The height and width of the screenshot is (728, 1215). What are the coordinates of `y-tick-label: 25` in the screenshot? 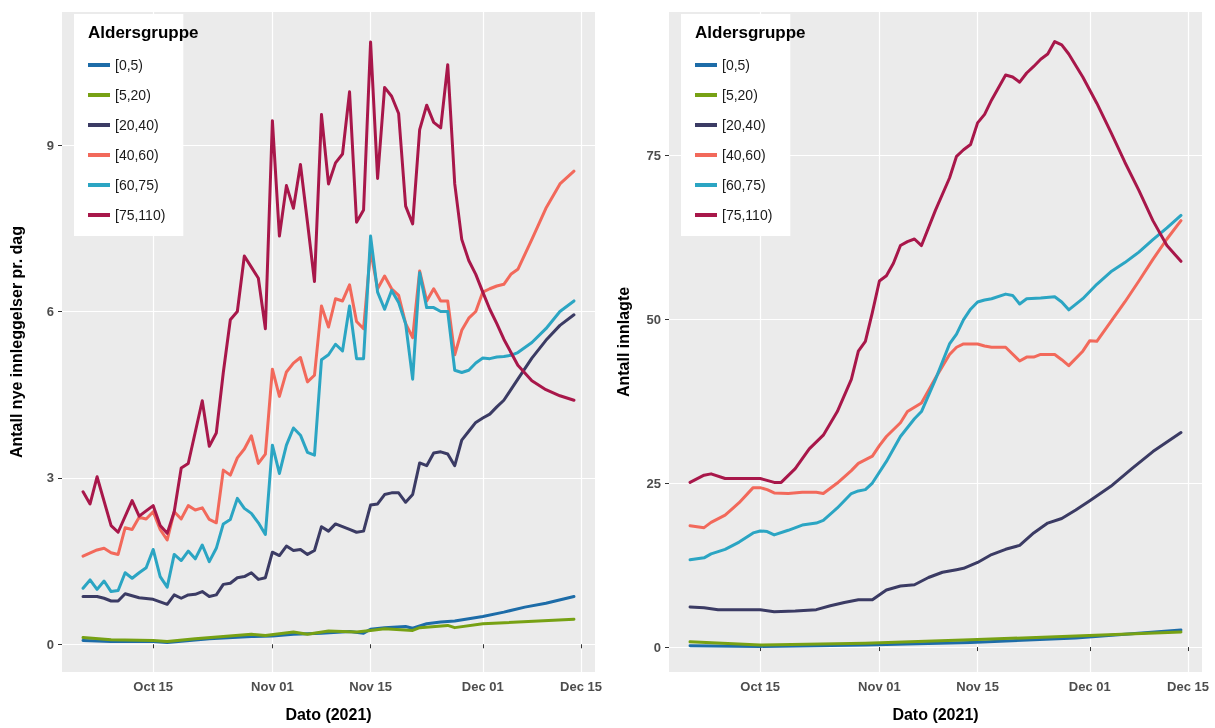 It's located at (653, 483).